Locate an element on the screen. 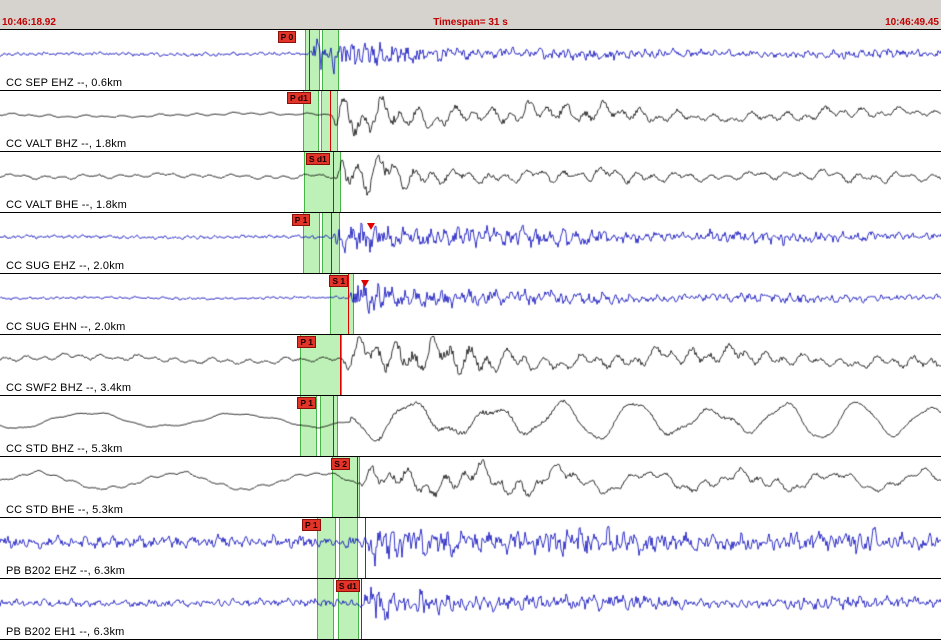 The width and height of the screenshot is (941, 640). trace-row: CC SUG EHN --, 2.0km S 1 is located at coordinates (470, 304).